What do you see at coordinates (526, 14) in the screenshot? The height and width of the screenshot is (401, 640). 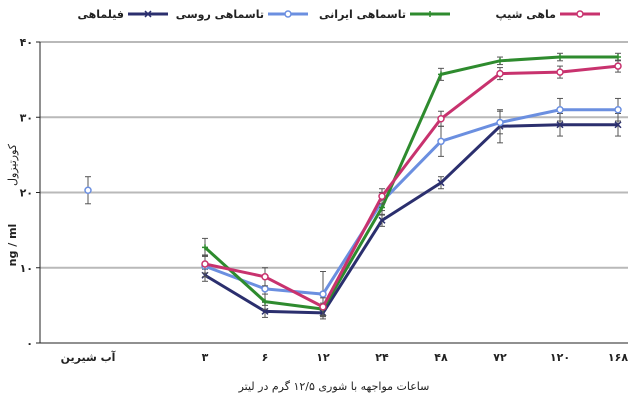 I see `legend-label: ماهی شیپ` at bounding box center [526, 14].